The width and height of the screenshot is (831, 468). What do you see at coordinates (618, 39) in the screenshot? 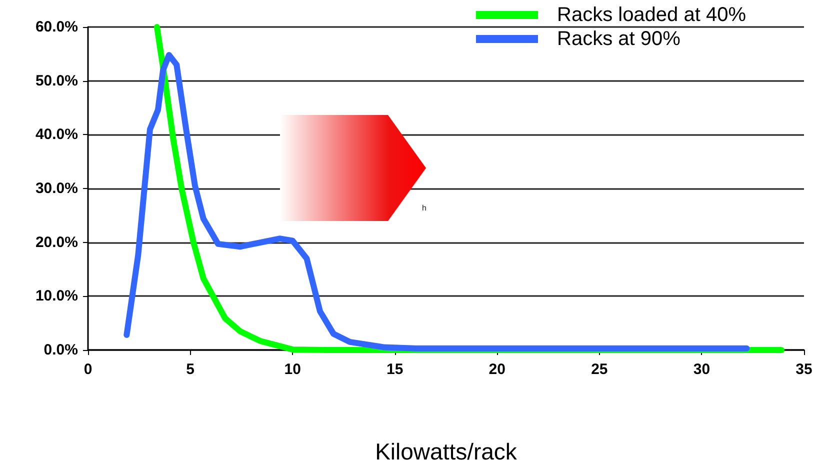
I see `legend-label: Racks at 90%` at bounding box center [618, 39].